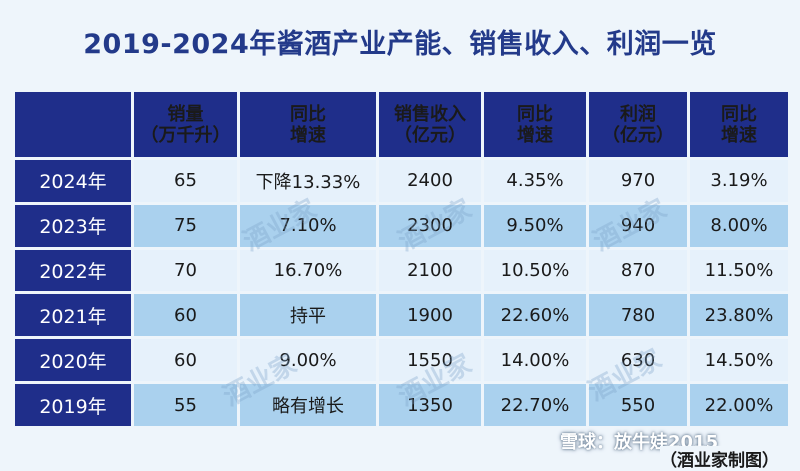 The height and width of the screenshot is (471, 800). Describe the element at coordinates (739, 360) in the screenshot. I see `profit-growth-cell: 14.50%` at that location.